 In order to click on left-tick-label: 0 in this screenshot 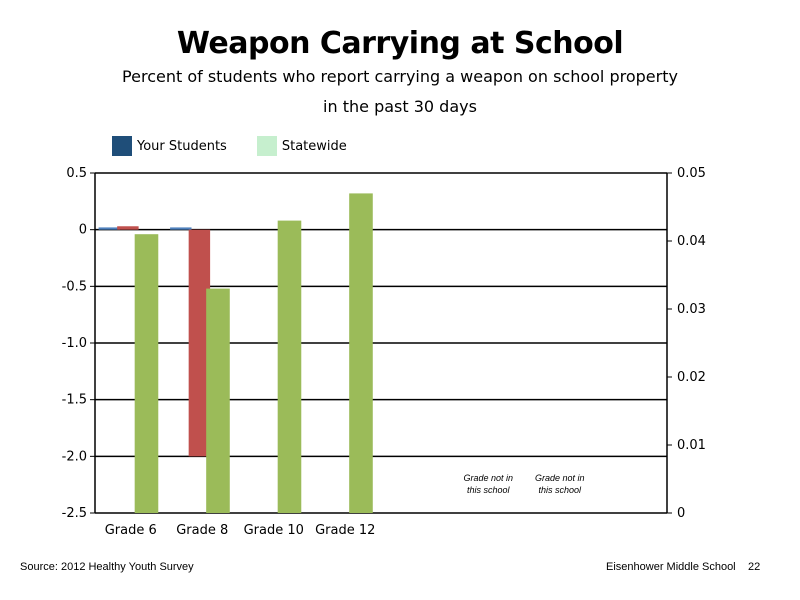, I will do `click(83, 230)`.